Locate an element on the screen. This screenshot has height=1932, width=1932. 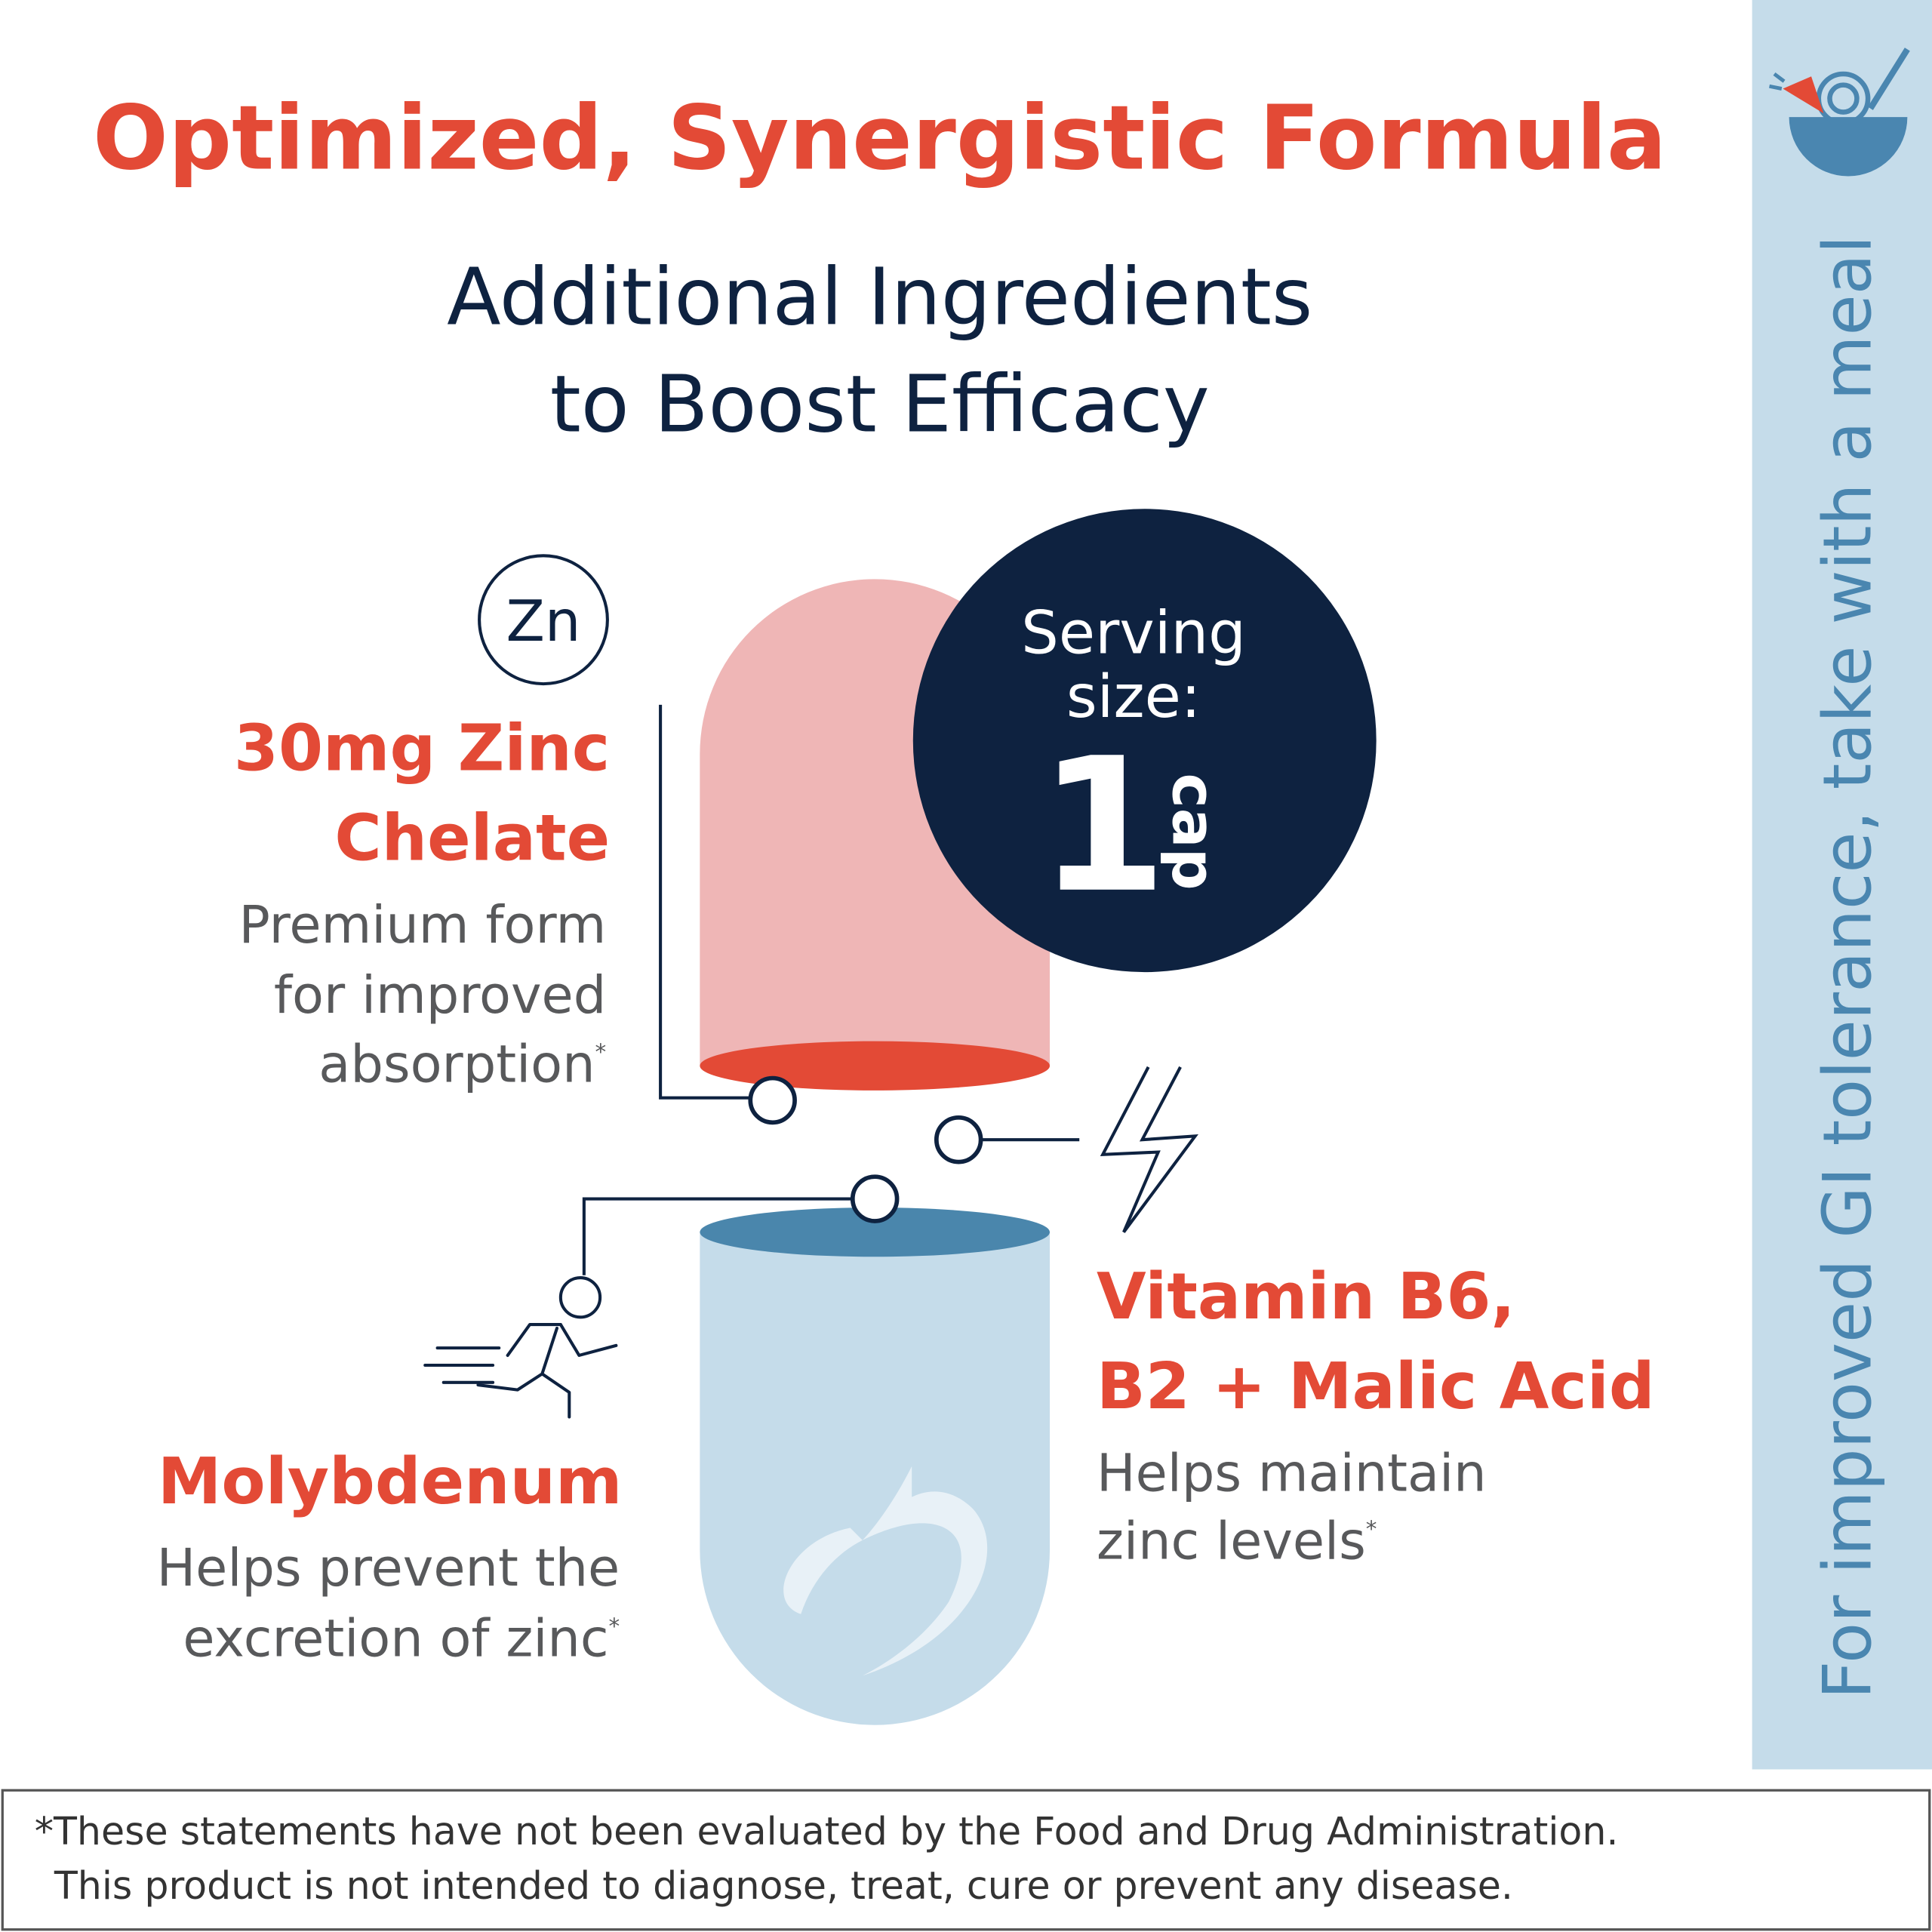
ingredient-description: excretion of zinc* is located at coordinates (401, 1638).